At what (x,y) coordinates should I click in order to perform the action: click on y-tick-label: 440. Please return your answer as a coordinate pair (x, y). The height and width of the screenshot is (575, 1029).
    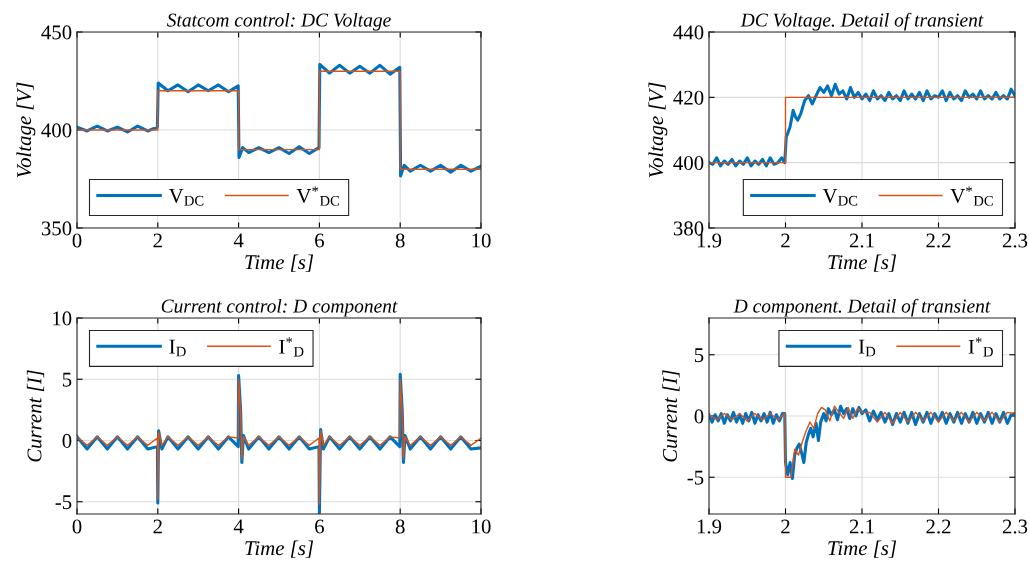
    Looking at the image, I should click on (688, 32).